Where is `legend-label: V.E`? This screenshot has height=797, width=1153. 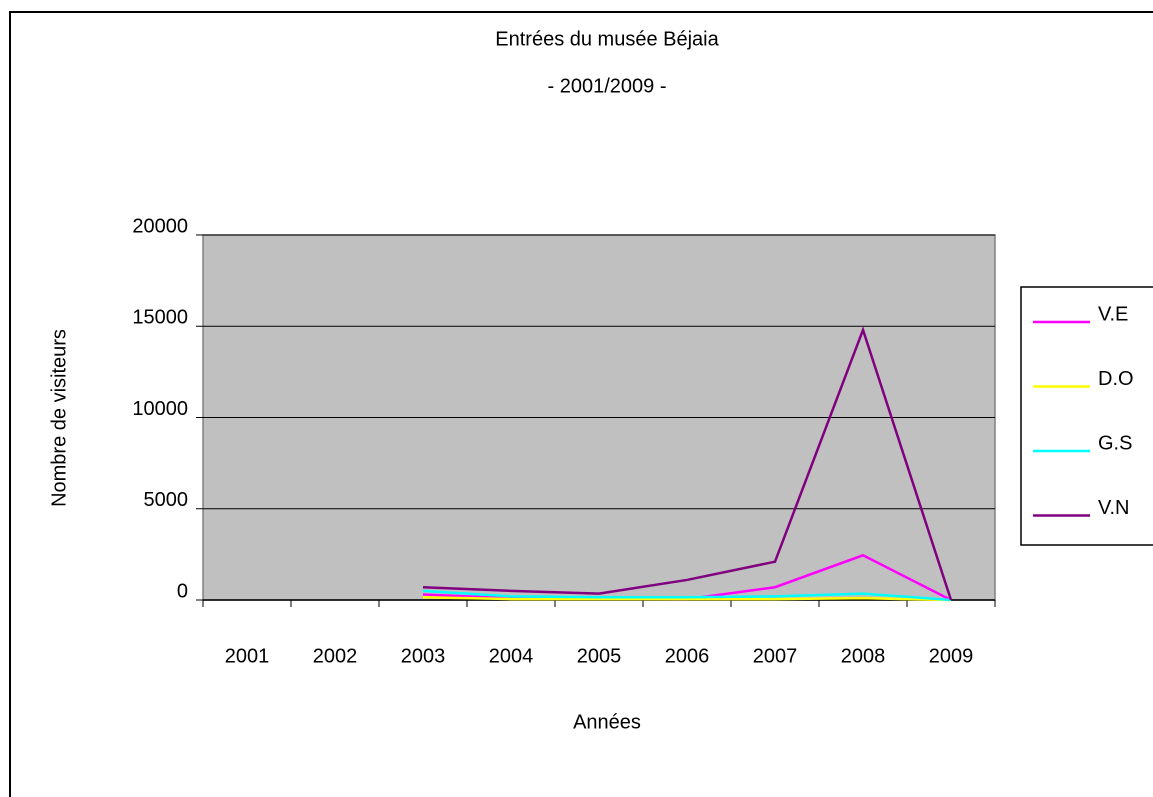
legend-label: V.E is located at coordinates (1113, 314).